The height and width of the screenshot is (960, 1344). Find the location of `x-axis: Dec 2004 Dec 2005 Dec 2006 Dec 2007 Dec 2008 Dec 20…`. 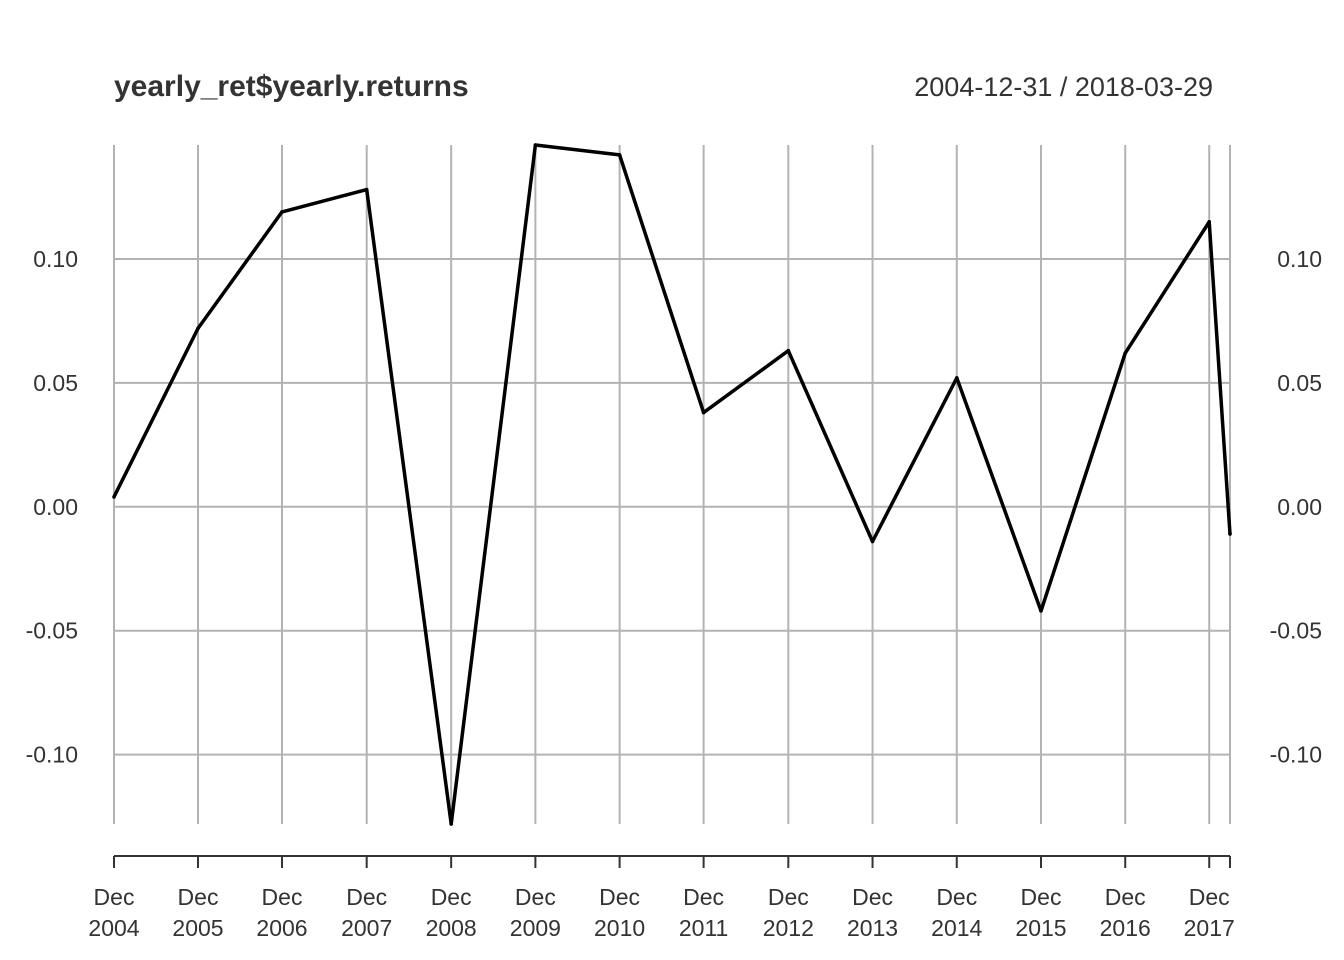

x-axis: Dec 2004 Dec 2005 Dec 2006 Dec 2007 Dec 2008 Dec 20… is located at coordinates (661, 898).